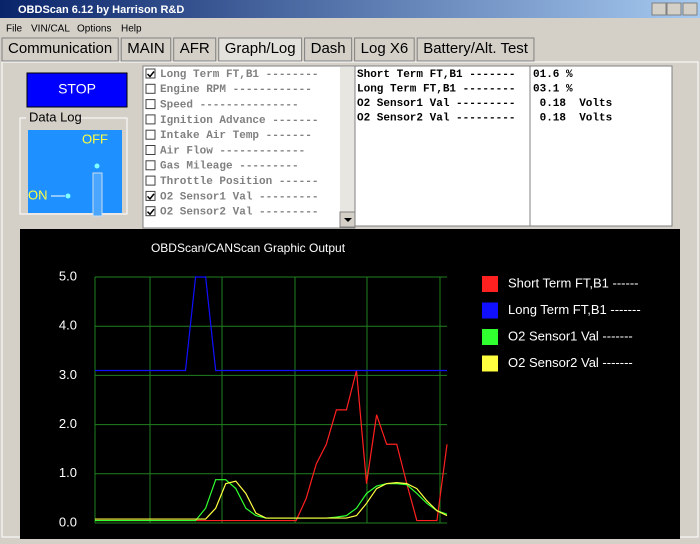  I want to click on readout-value: 01.6 %, so click(553, 75).